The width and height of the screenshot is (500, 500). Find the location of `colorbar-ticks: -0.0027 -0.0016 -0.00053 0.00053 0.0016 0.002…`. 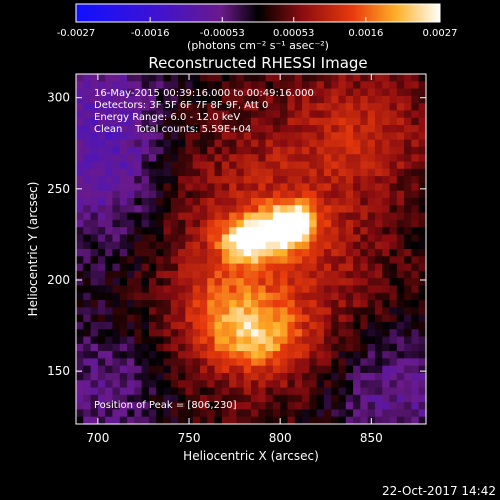

colorbar-ticks: -0.0027 -0.0016 -0.00053 0.00053 0.0016 0.002… is located at coordinates (257, 28).